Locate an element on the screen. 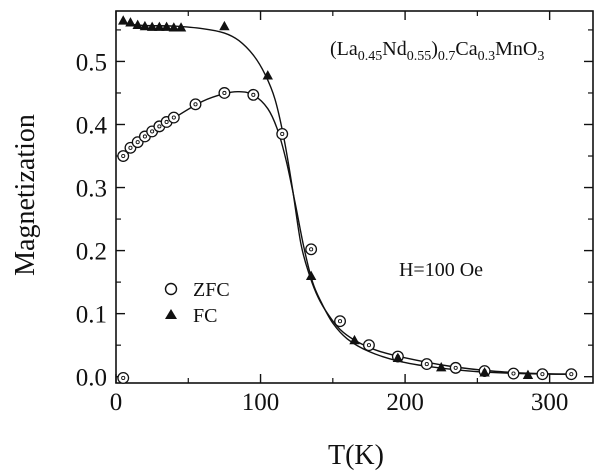  x-tick-label: 100 is located at coordinates (261, 402).